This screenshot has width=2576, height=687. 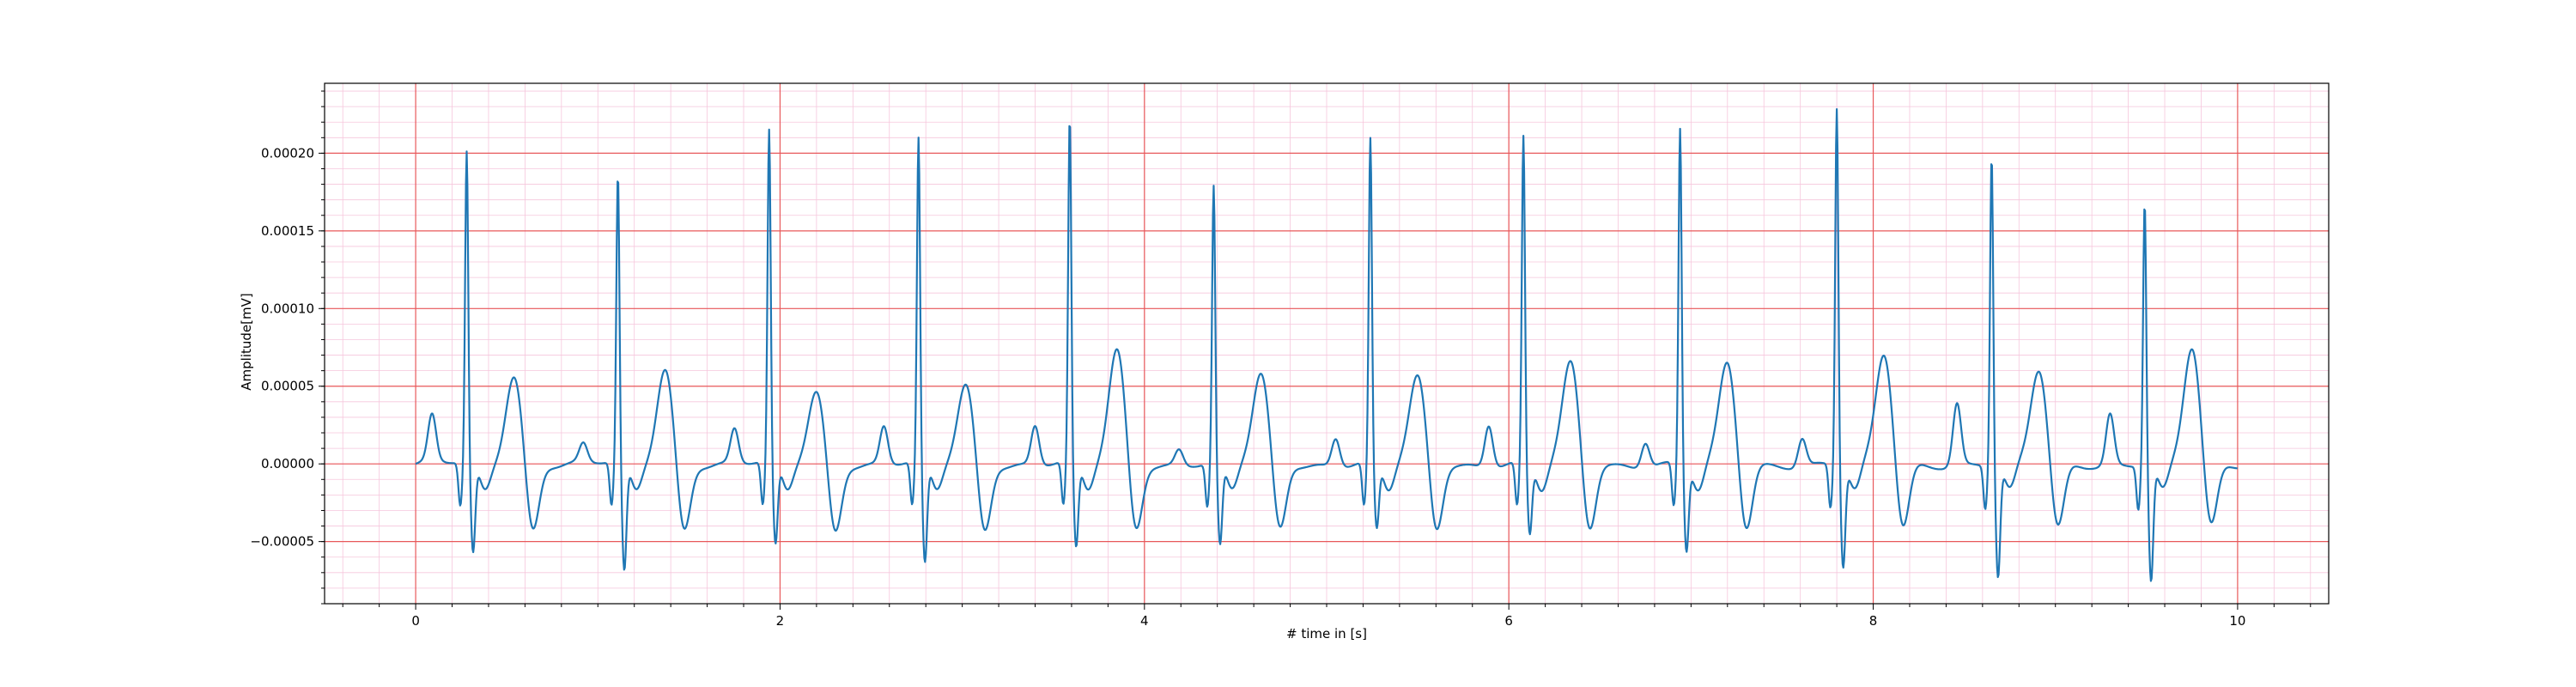 What do you see at coordinates (1873, 621) in the screenshot?
I see `x-tick-label: 8` at bounding box center [1873, 621].